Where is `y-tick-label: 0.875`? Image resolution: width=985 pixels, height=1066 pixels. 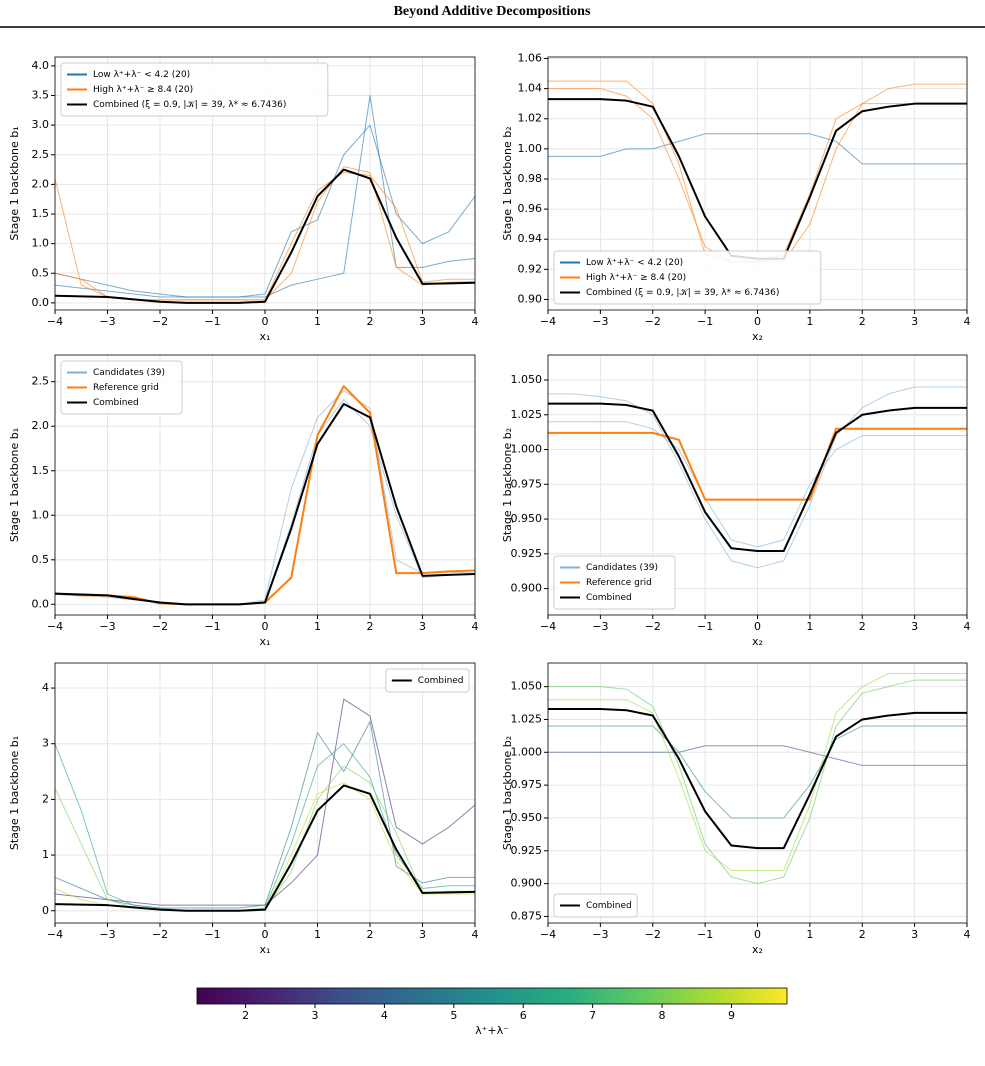 y-tick-label: 0.875 is located at coordinates (527, 915).